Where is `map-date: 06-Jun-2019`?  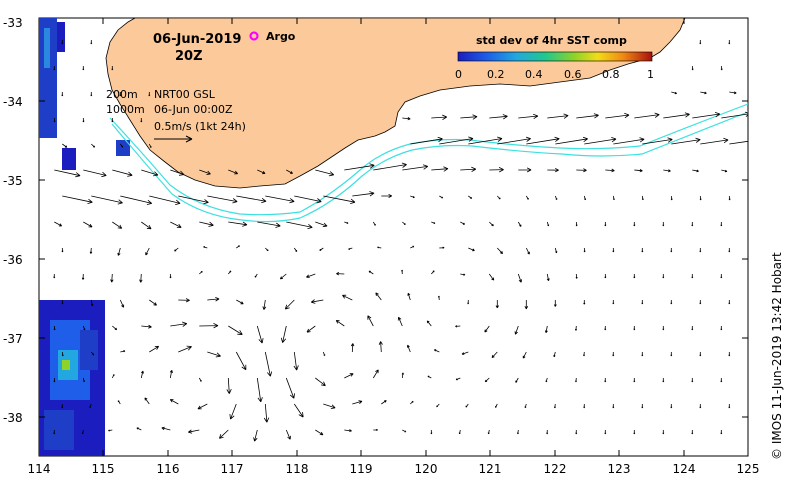
map-date: 06-Jun-2019 is located at coordinates (197, 39).